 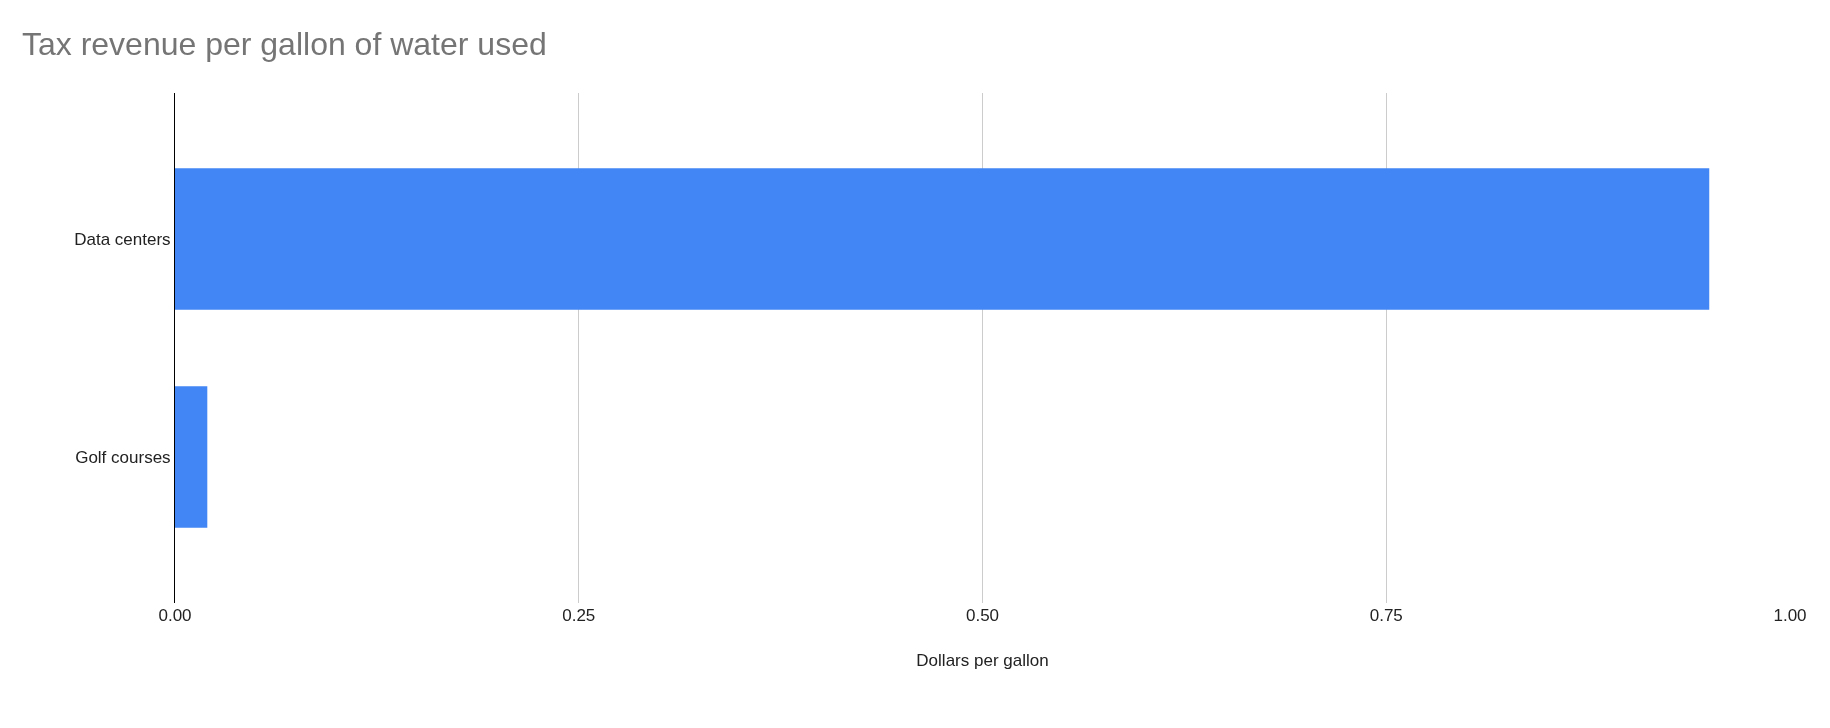 What do you see at coordinates (284, 44) in the screenshot?
I see `chart-title: Tax revenue per gallon of water used` at bounding box center [284, 44].